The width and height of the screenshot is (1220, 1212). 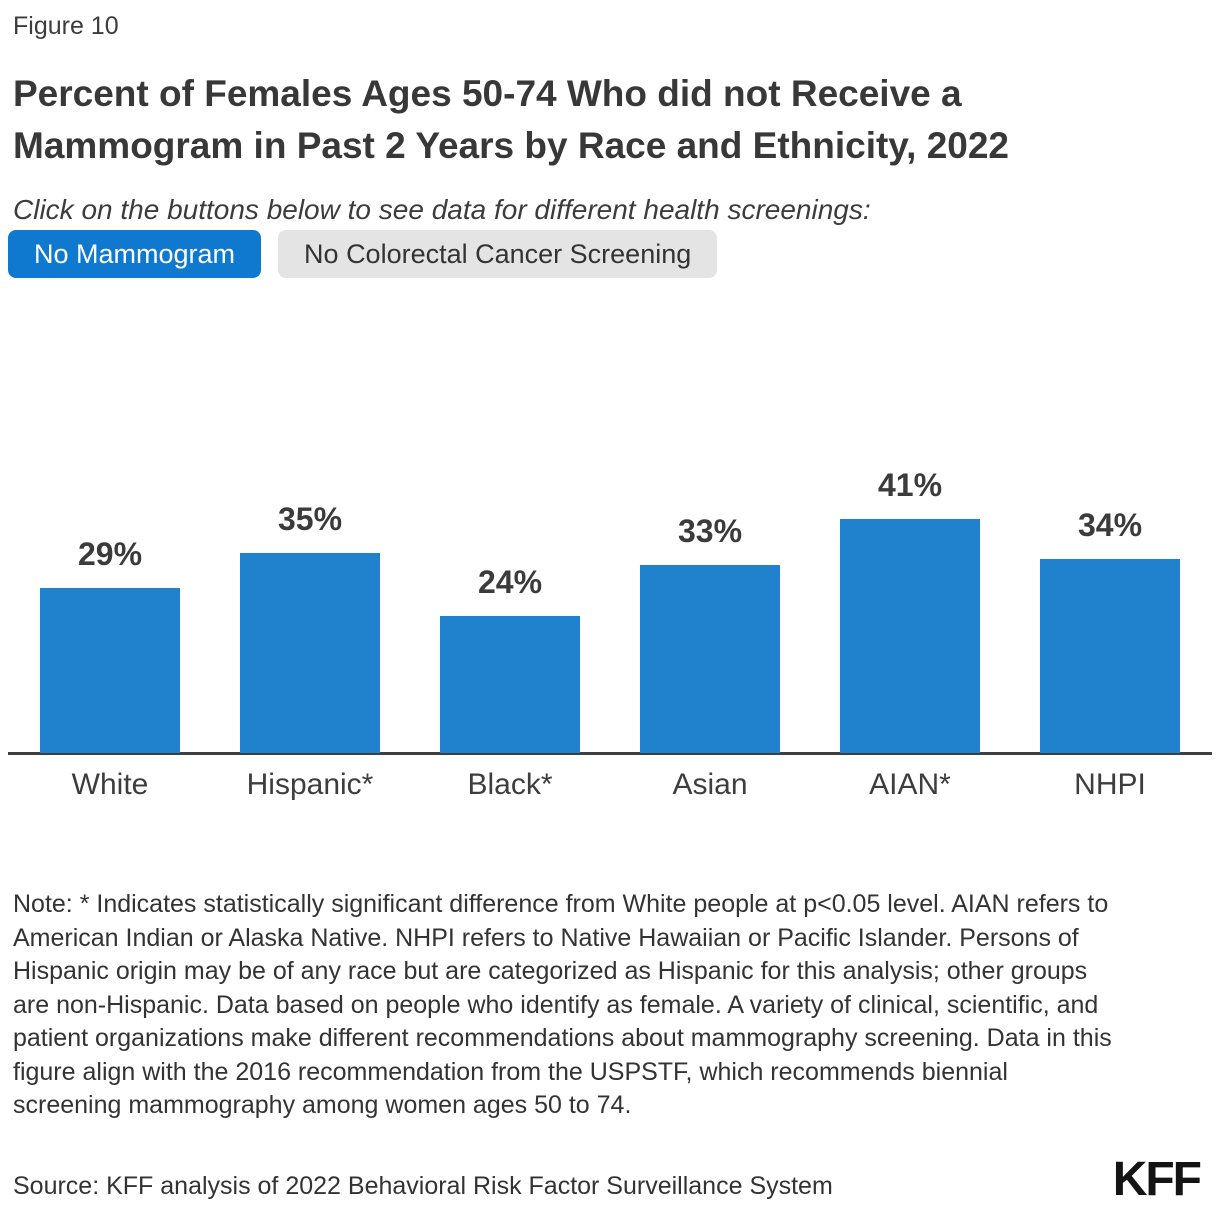 What do you see at coordinates (66, 26) in the screenshot?
I see `figure-label: Figure 10` at bounding box center [66, 26].